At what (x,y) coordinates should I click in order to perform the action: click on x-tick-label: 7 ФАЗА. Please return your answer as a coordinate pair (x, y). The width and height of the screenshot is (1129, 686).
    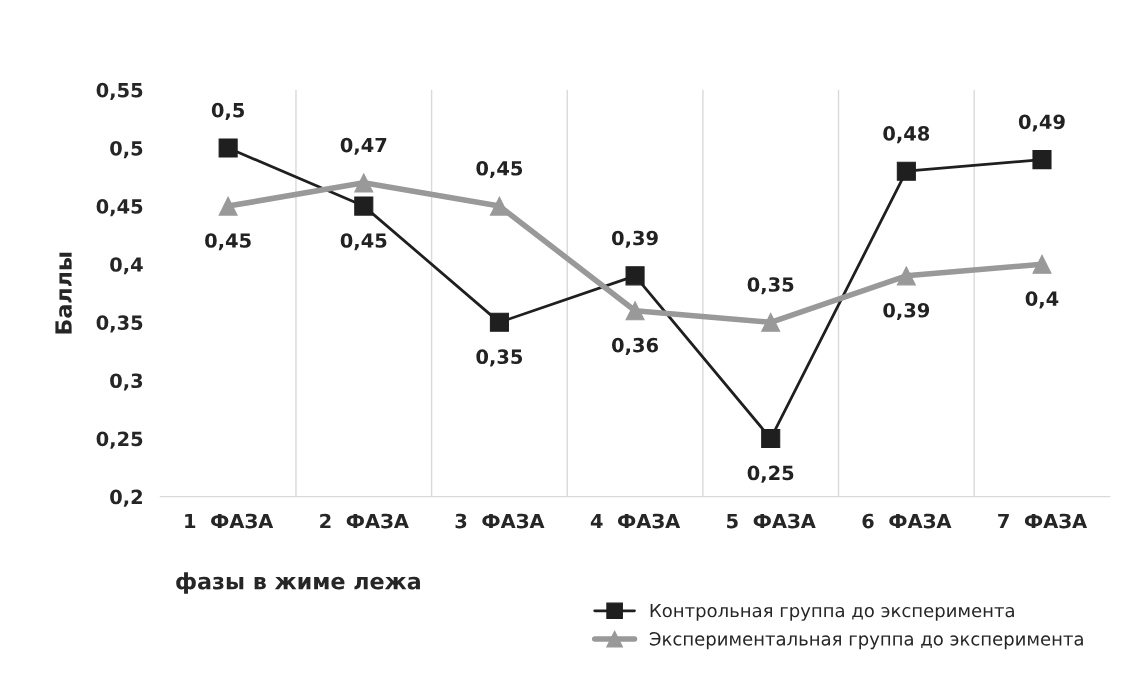
    Looking at the image, I should click on (1043, 521).